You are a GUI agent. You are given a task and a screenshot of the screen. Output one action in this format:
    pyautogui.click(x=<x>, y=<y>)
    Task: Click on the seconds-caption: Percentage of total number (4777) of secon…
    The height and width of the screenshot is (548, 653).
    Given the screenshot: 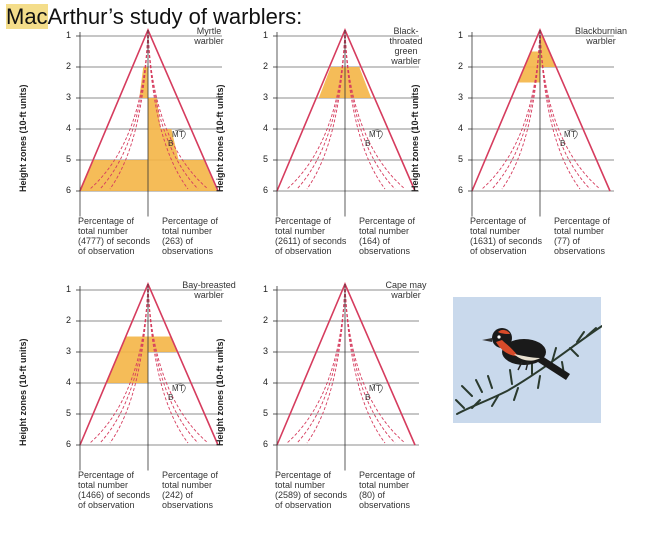 What is the action you would take?
    pyautogui.click(x=114, y=236)
    